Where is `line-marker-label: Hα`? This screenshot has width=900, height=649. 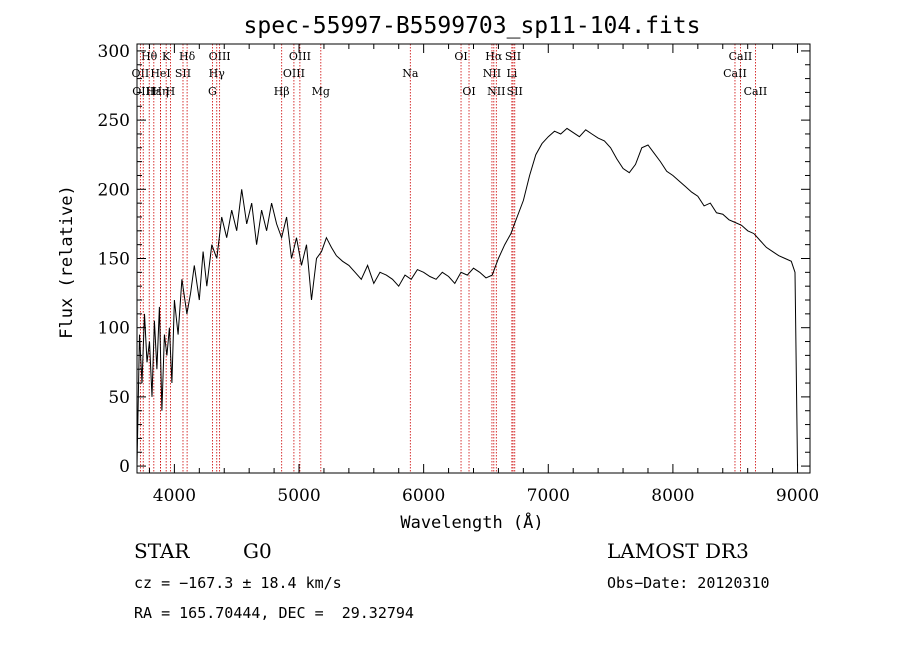
line-marker-label: Hα is located at coordinates (494, 56).